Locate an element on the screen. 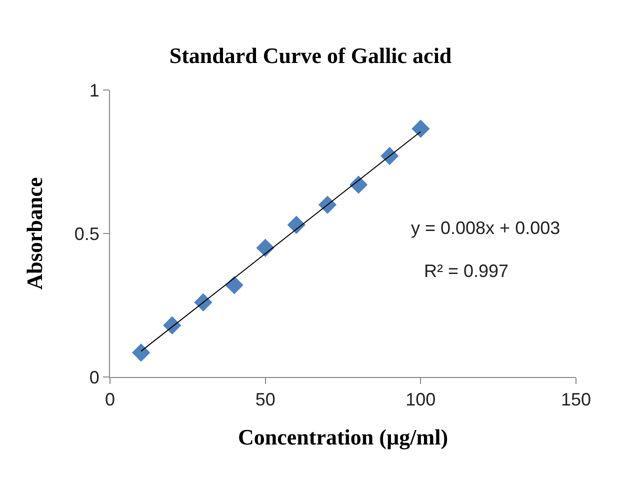  y-tick-label: 1 is located at coordinates (94, 90).